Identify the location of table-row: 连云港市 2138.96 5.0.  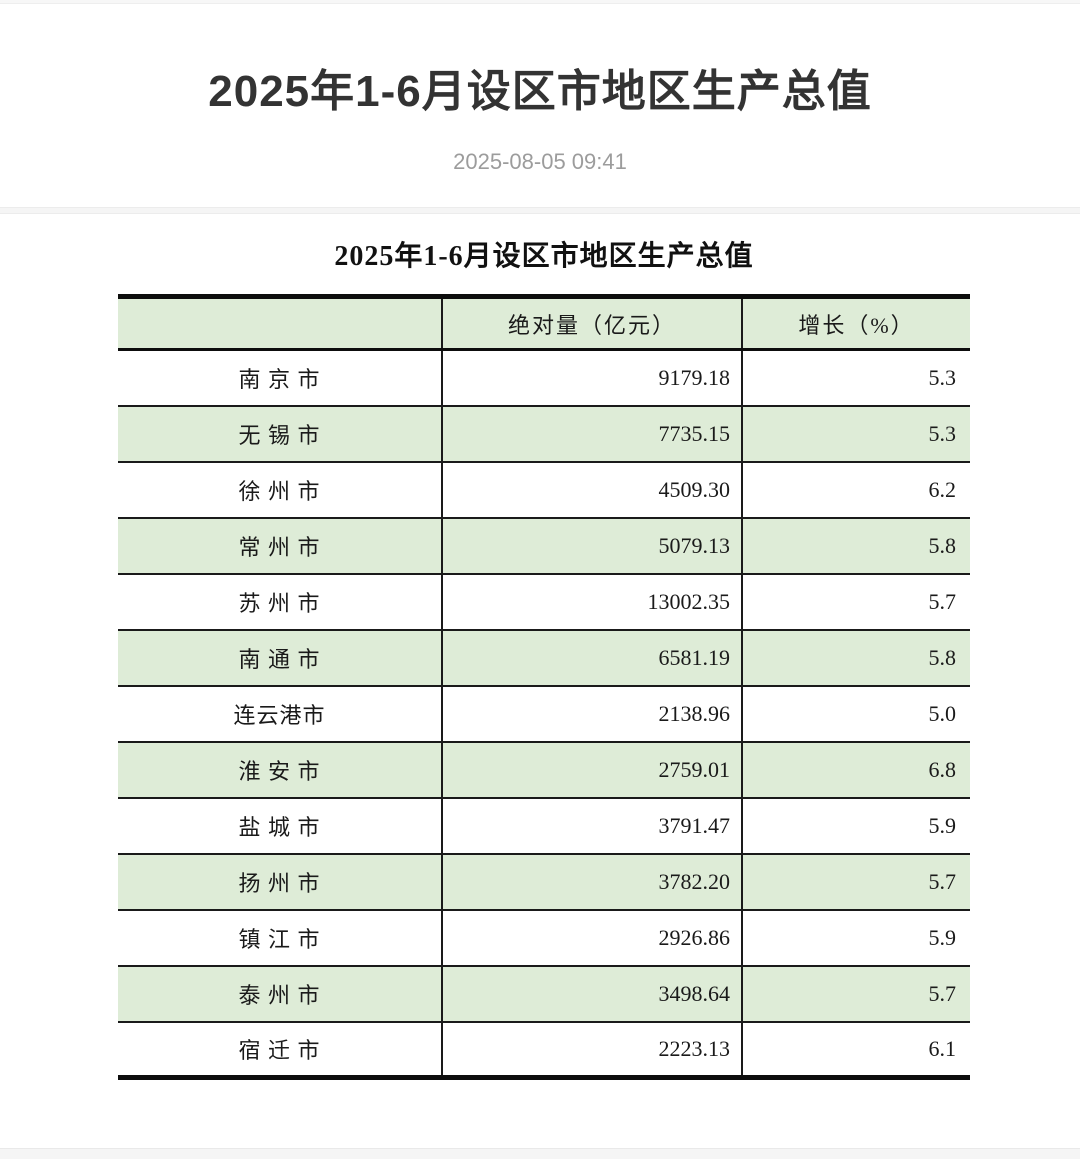
(544, 714).